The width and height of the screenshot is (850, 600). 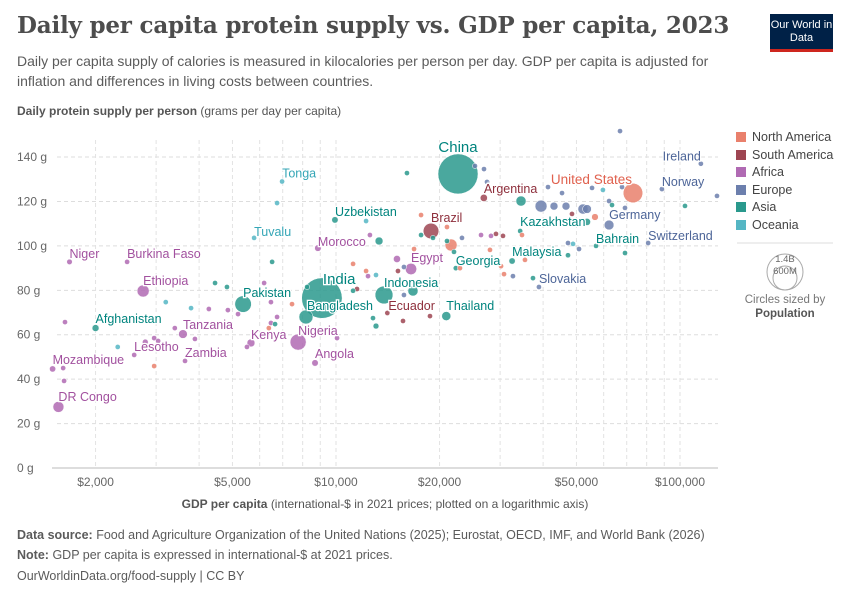 What do you see at coordinates (165, 281) in the screenshot?
I see `point-label-ethiopia: Ethiopia` at bounding box center [165, 281].